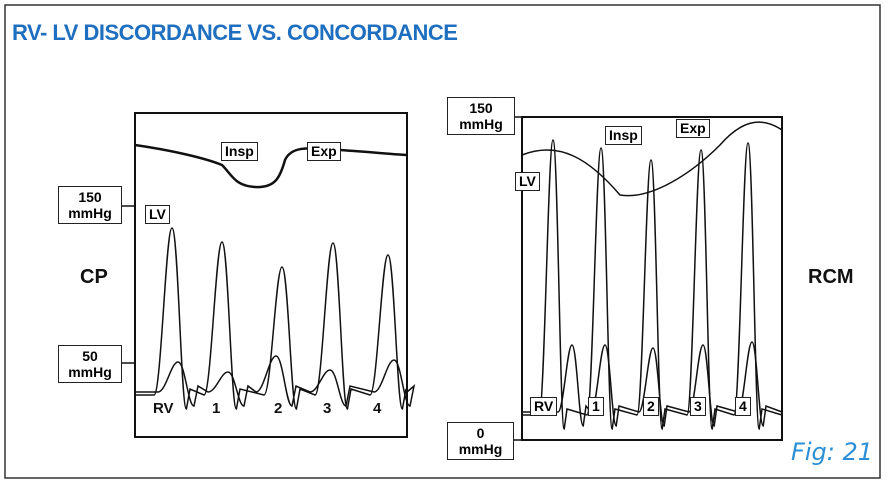  What do you see at coordinates (831, 277) in the screenshot?
I see `panel-name: RCM` at bounding box center [831, 277].